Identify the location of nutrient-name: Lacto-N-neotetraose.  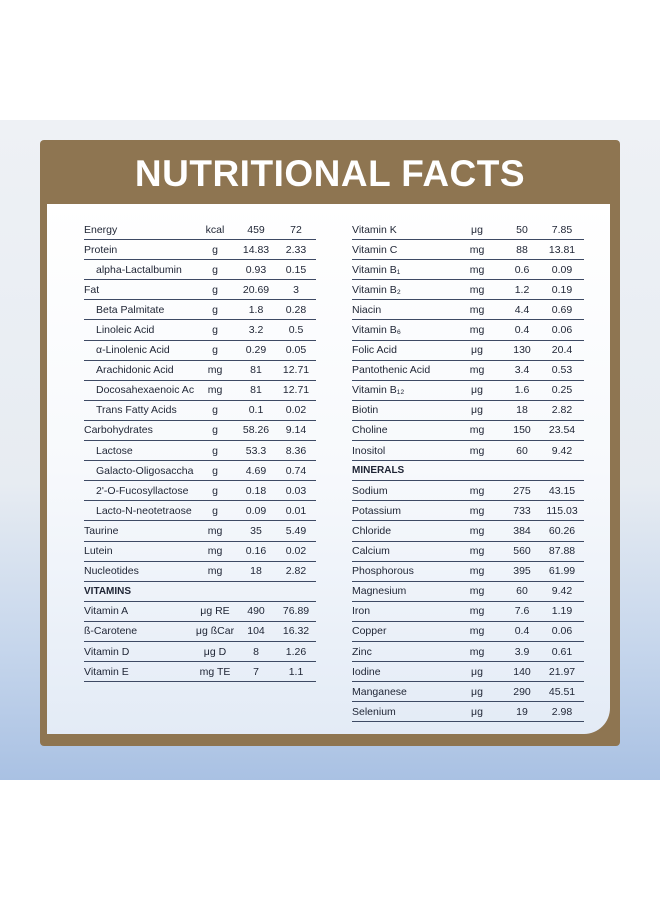
(144, 510).